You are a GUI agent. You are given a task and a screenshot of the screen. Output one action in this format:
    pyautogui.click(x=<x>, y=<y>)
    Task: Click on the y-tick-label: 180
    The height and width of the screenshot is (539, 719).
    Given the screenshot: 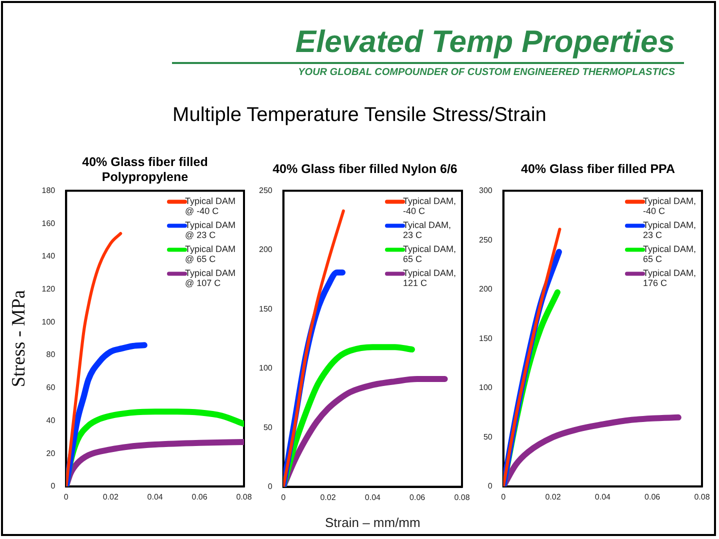 What is the action you would take?
    pyautogui.click(x=49, y=191)
    